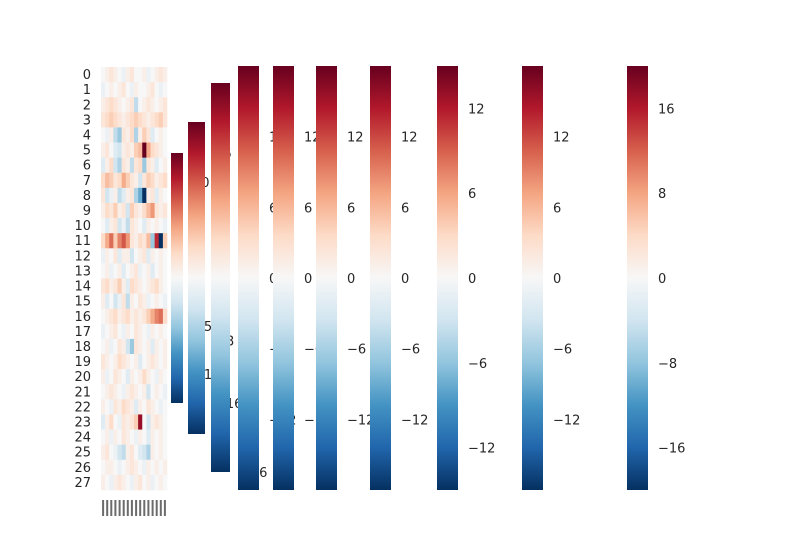  I want to click on row-tick-label: 20, so click(82, 377).